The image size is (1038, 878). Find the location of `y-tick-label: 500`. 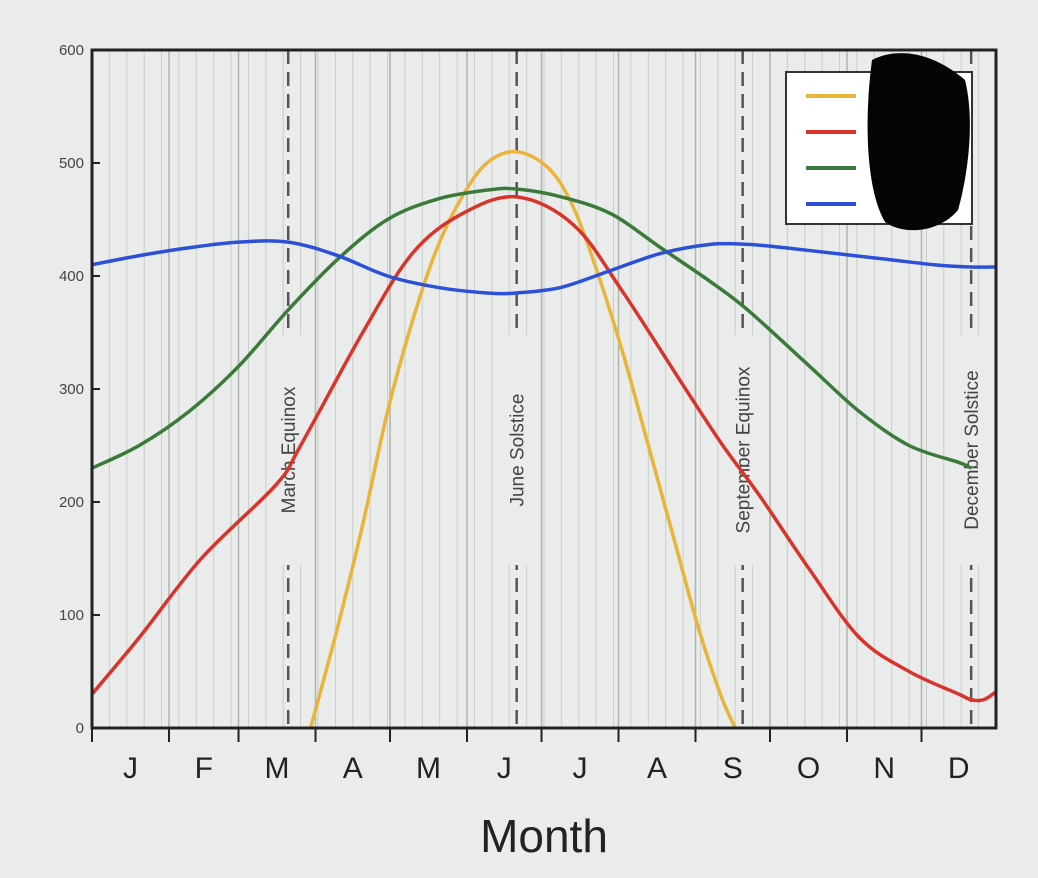

y-tick-label: 500 is located at coordinates (71, 163).